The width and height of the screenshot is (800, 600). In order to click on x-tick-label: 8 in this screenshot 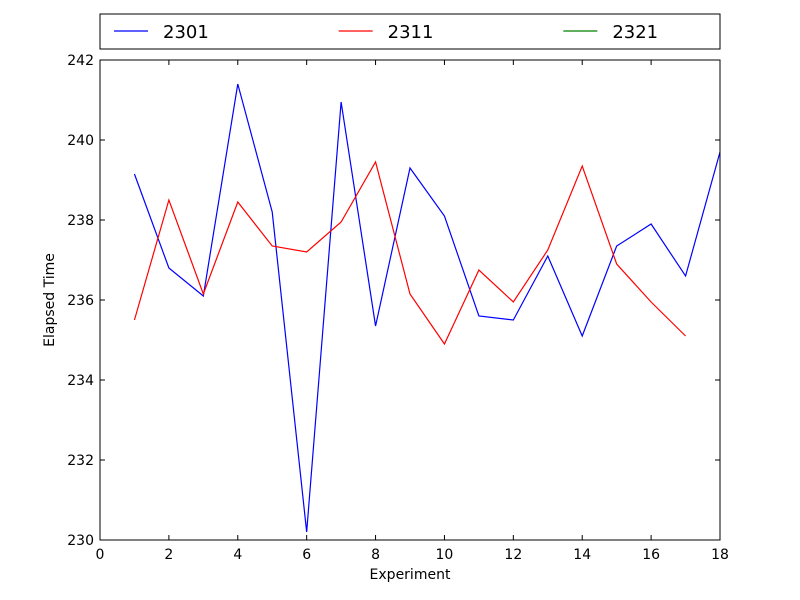, I will do `click(375, 555)`.